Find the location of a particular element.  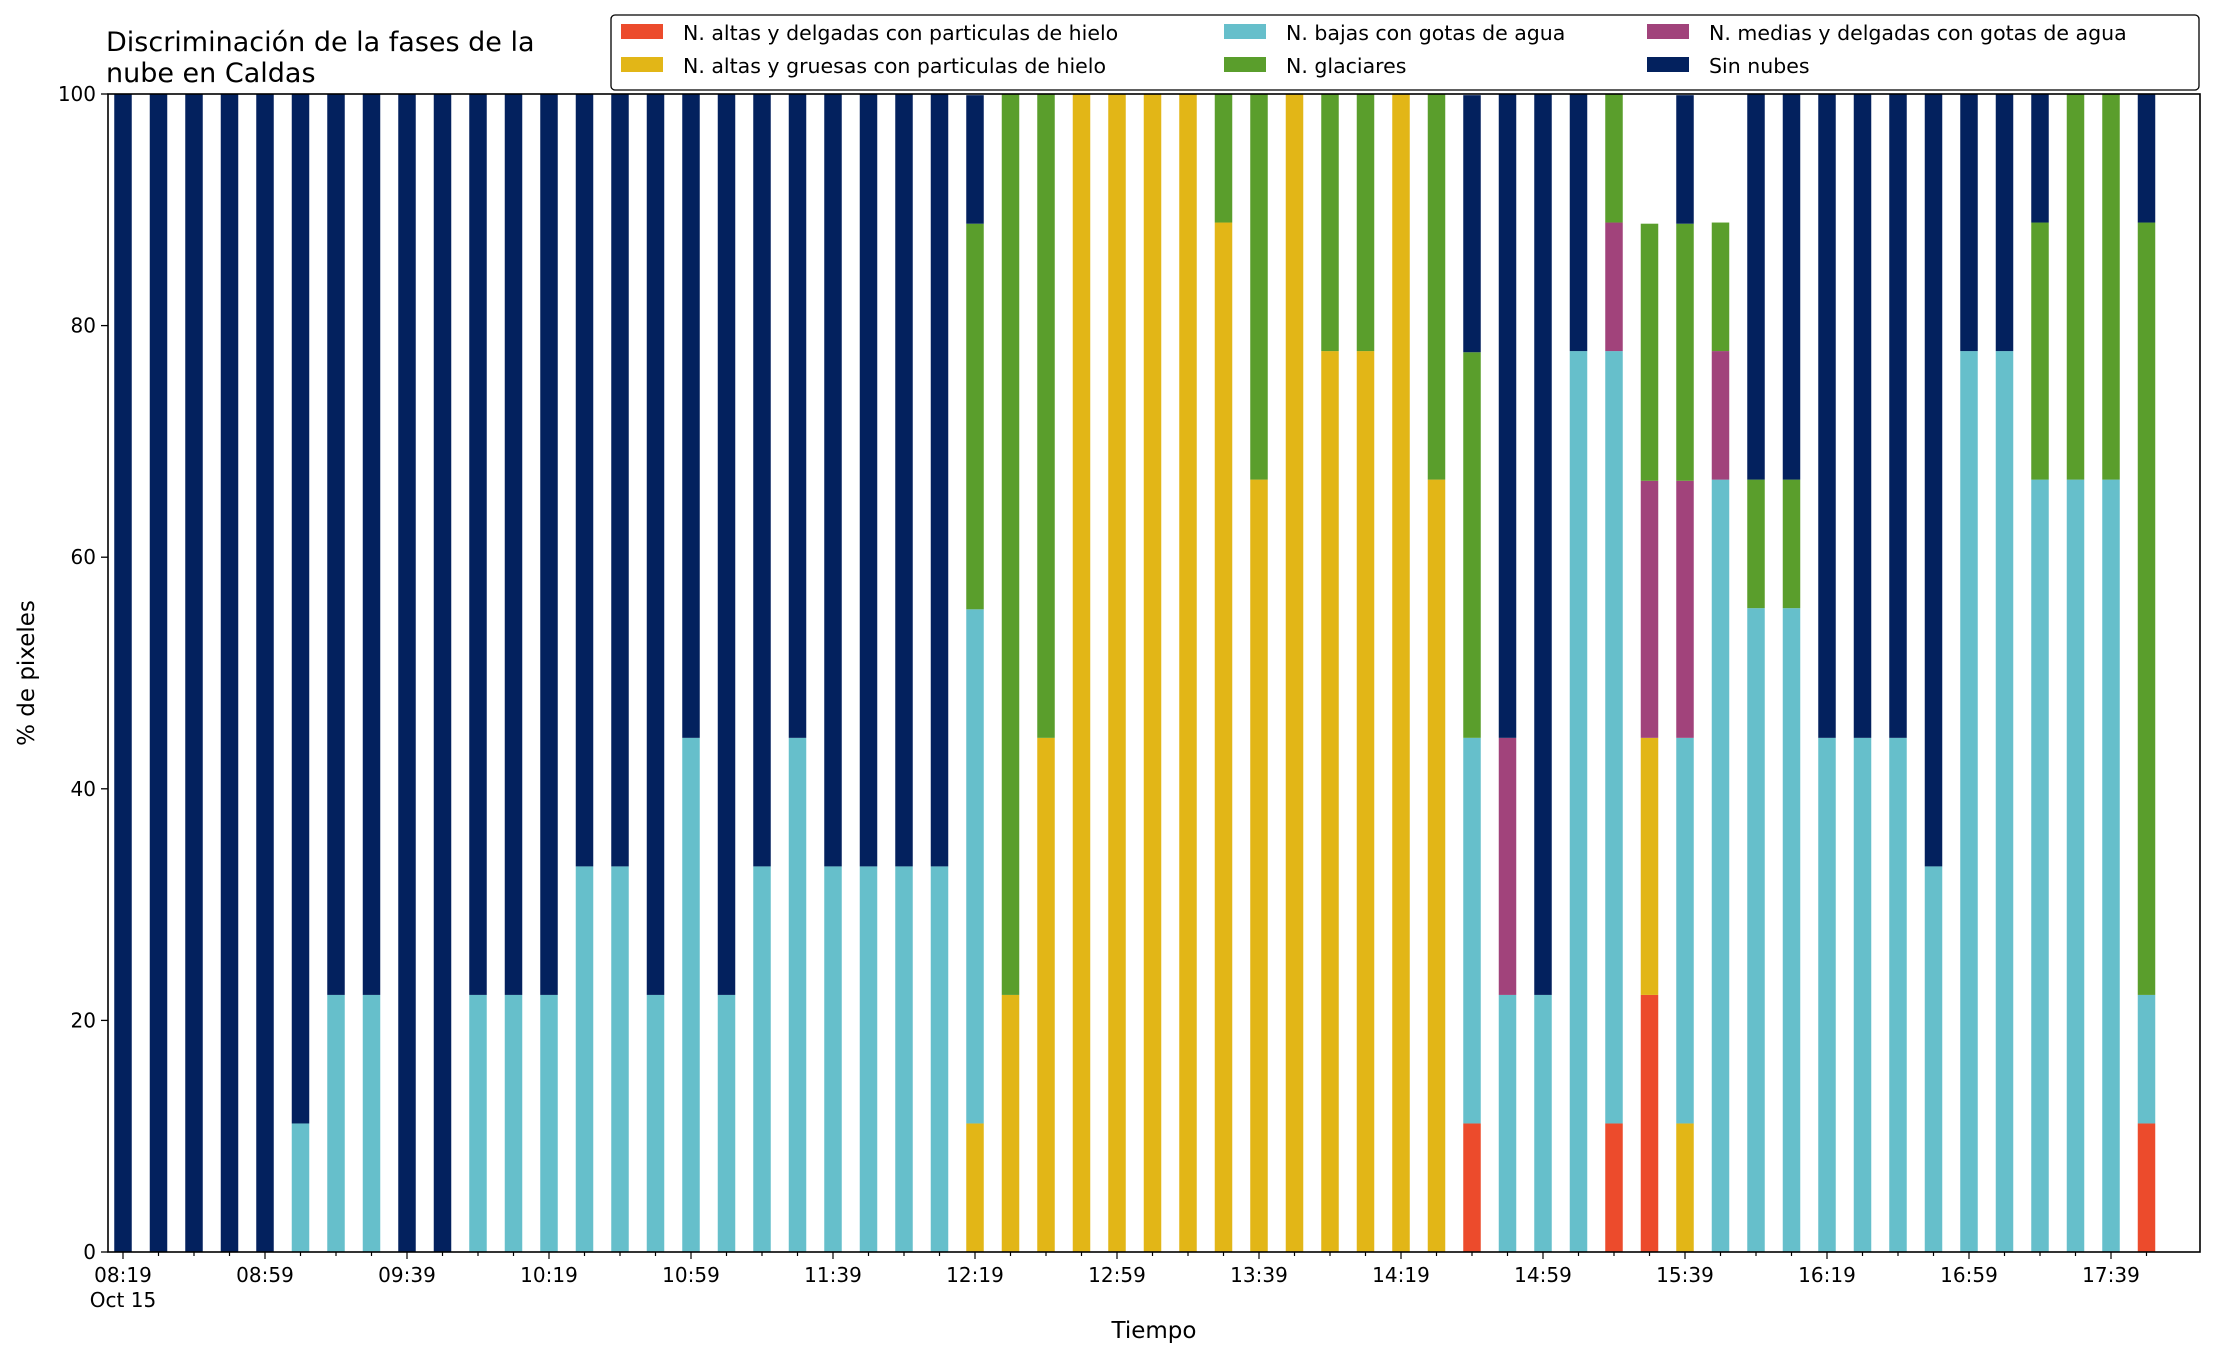

x-tick-label: 17:39 is located at coordinates (2111, 1275).